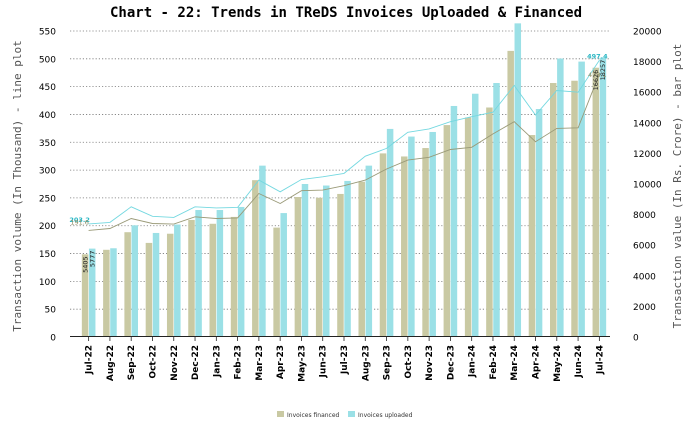  I want to click on bar-data-label: 18257, so click(603, 70).